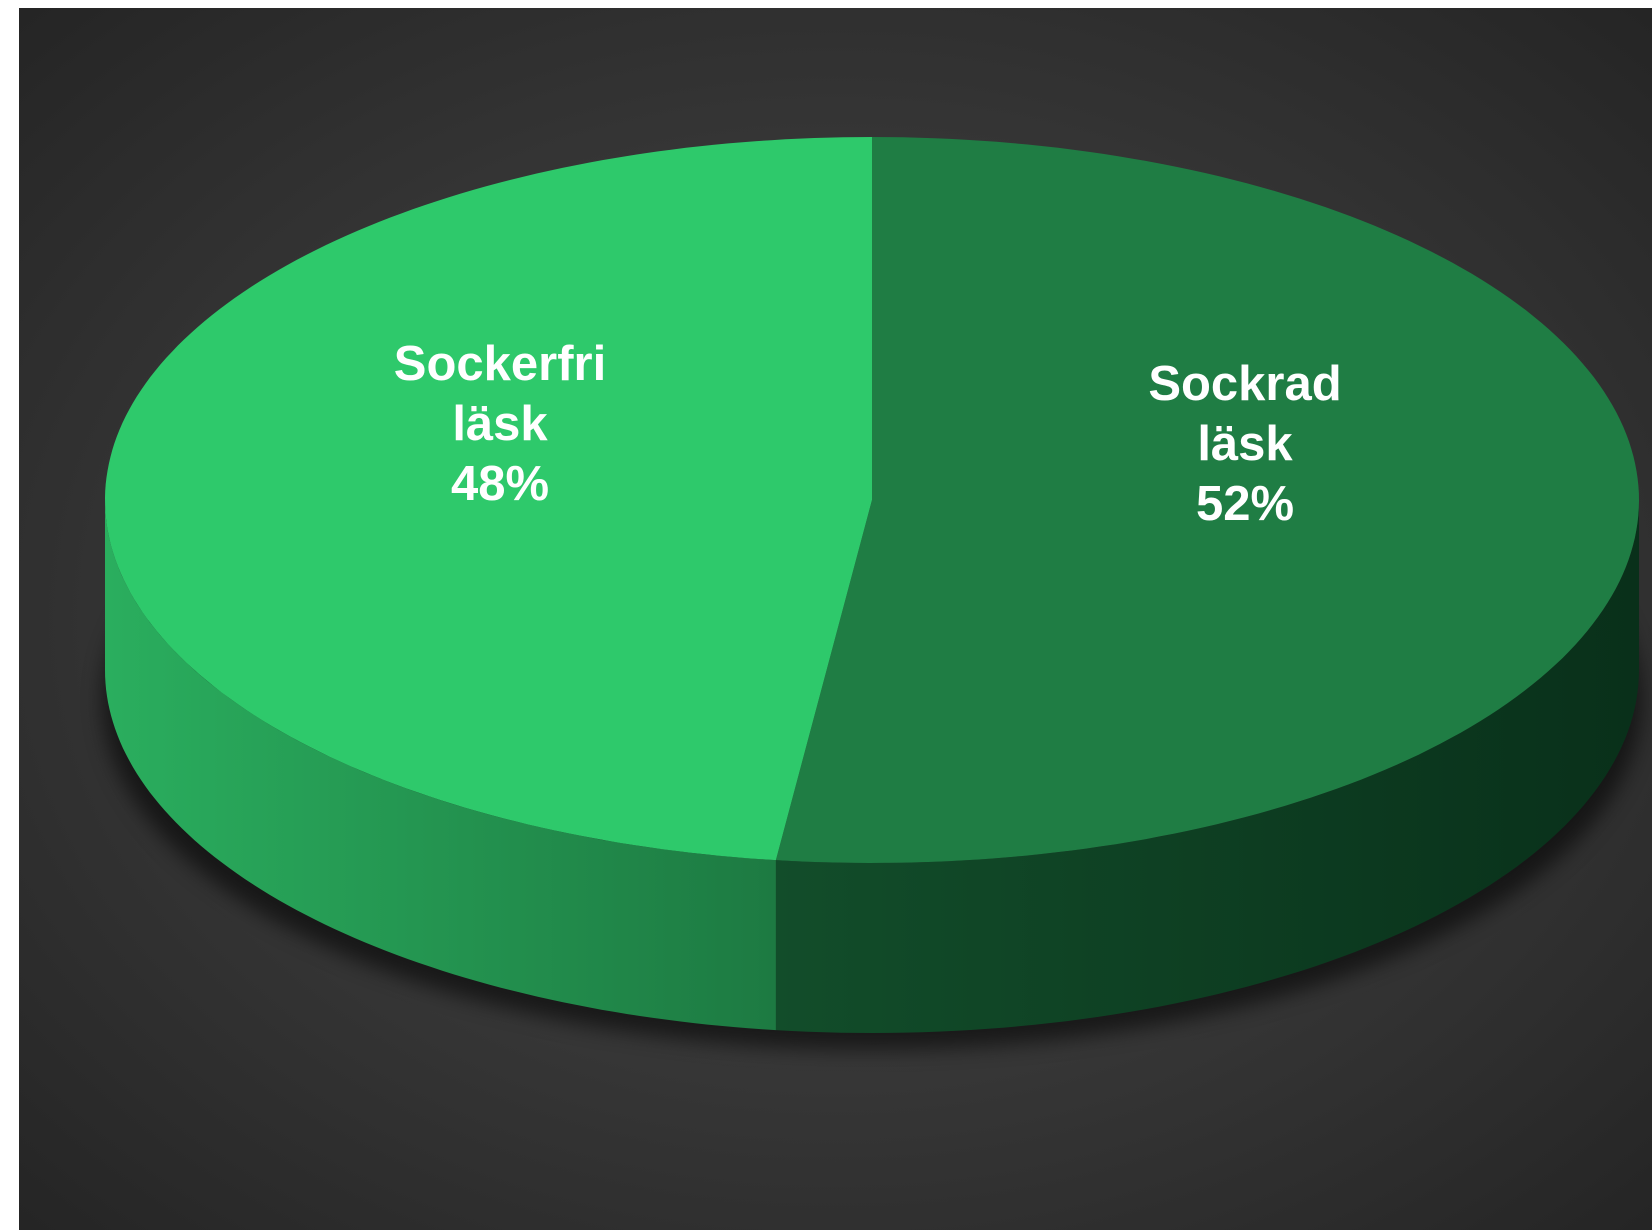 This screenshot has width=1652, height=1230. Describe the element at coordinates (500, 364) in the screenshot. I see `slice-label-line: Sockerfri` at that location.